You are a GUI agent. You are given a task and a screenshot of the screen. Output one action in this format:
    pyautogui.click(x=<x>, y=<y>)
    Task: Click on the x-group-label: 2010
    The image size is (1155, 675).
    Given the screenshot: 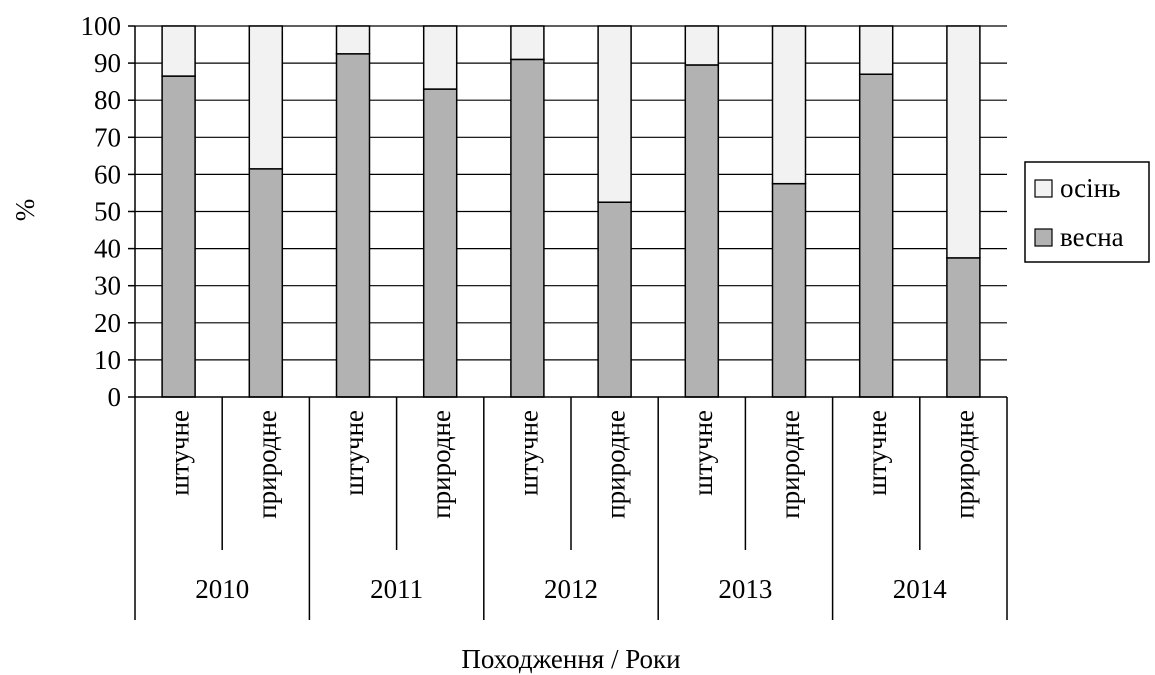 What is the action you would take?
    pyautogui.click(x=222, y=589)
    